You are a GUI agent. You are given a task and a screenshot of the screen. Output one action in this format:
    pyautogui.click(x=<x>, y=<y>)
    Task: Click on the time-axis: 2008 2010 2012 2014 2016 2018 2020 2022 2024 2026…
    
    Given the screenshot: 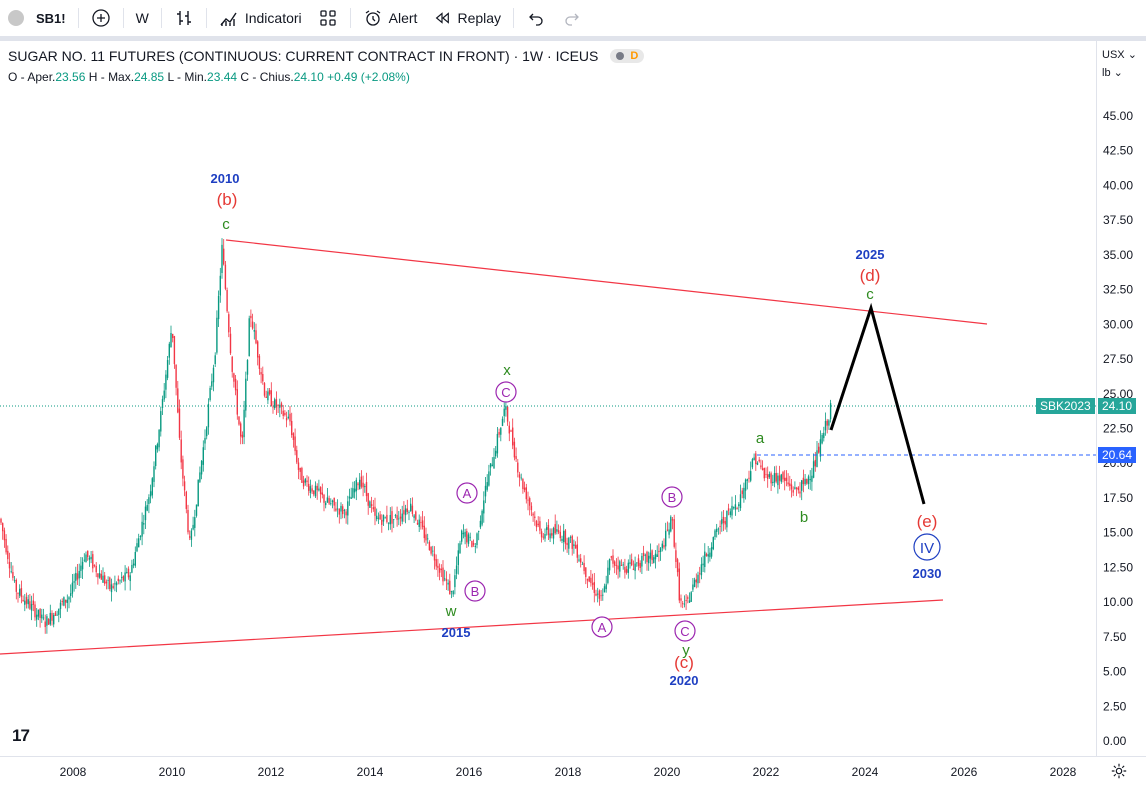 What is the action you would take?
    pyautogui.click(x=573, y=773)
    